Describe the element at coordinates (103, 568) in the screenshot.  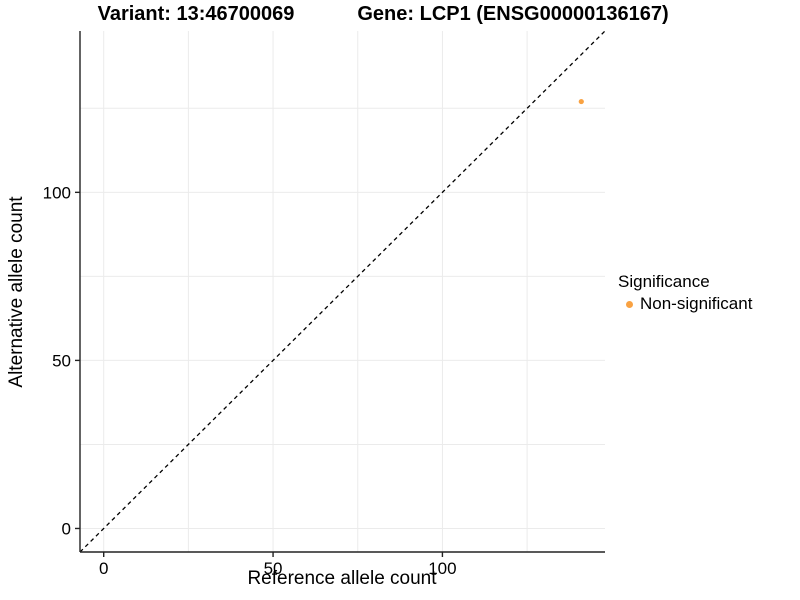
I see `x-tick-label: 0` at that location.